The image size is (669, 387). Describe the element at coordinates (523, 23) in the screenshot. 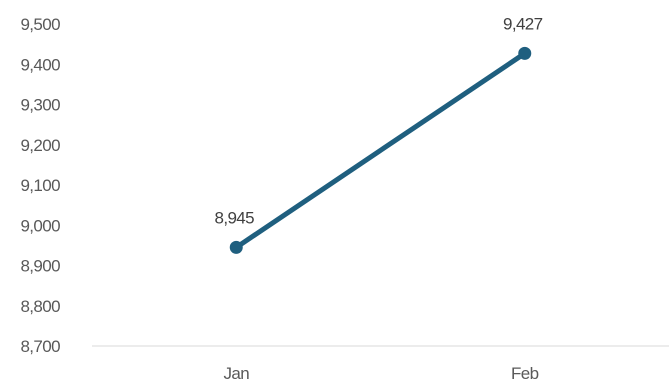

I see `data-label: 9,427` at that location.